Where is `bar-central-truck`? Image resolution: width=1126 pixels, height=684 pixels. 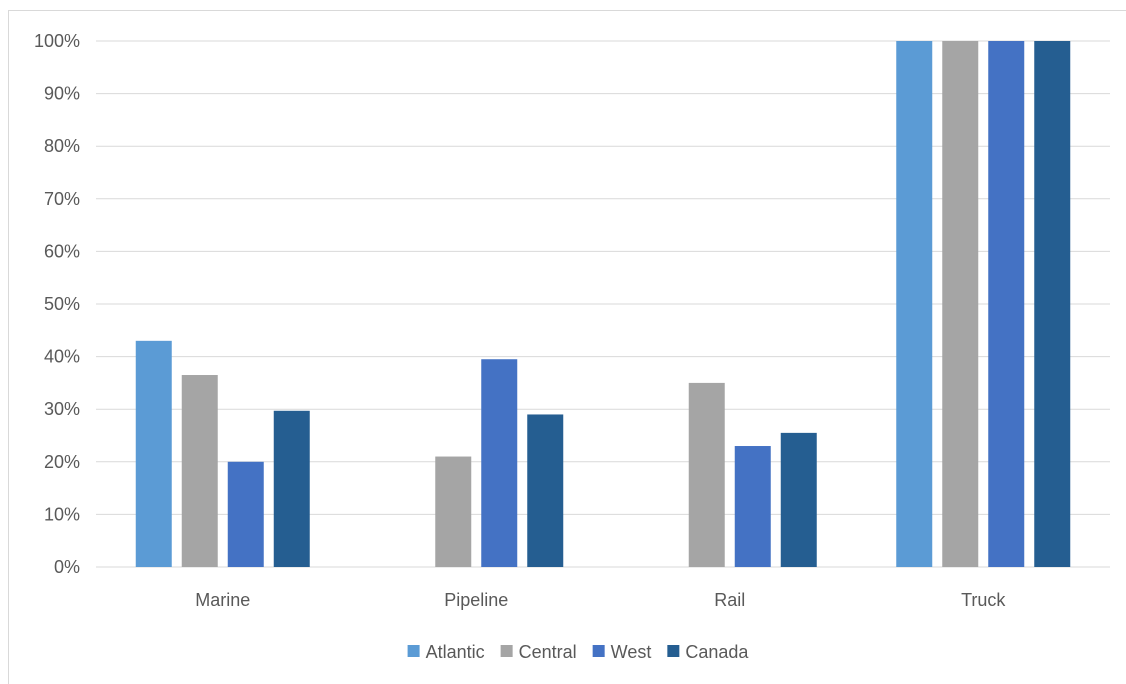 bar-central-truck is located at coordinates (960, 304).